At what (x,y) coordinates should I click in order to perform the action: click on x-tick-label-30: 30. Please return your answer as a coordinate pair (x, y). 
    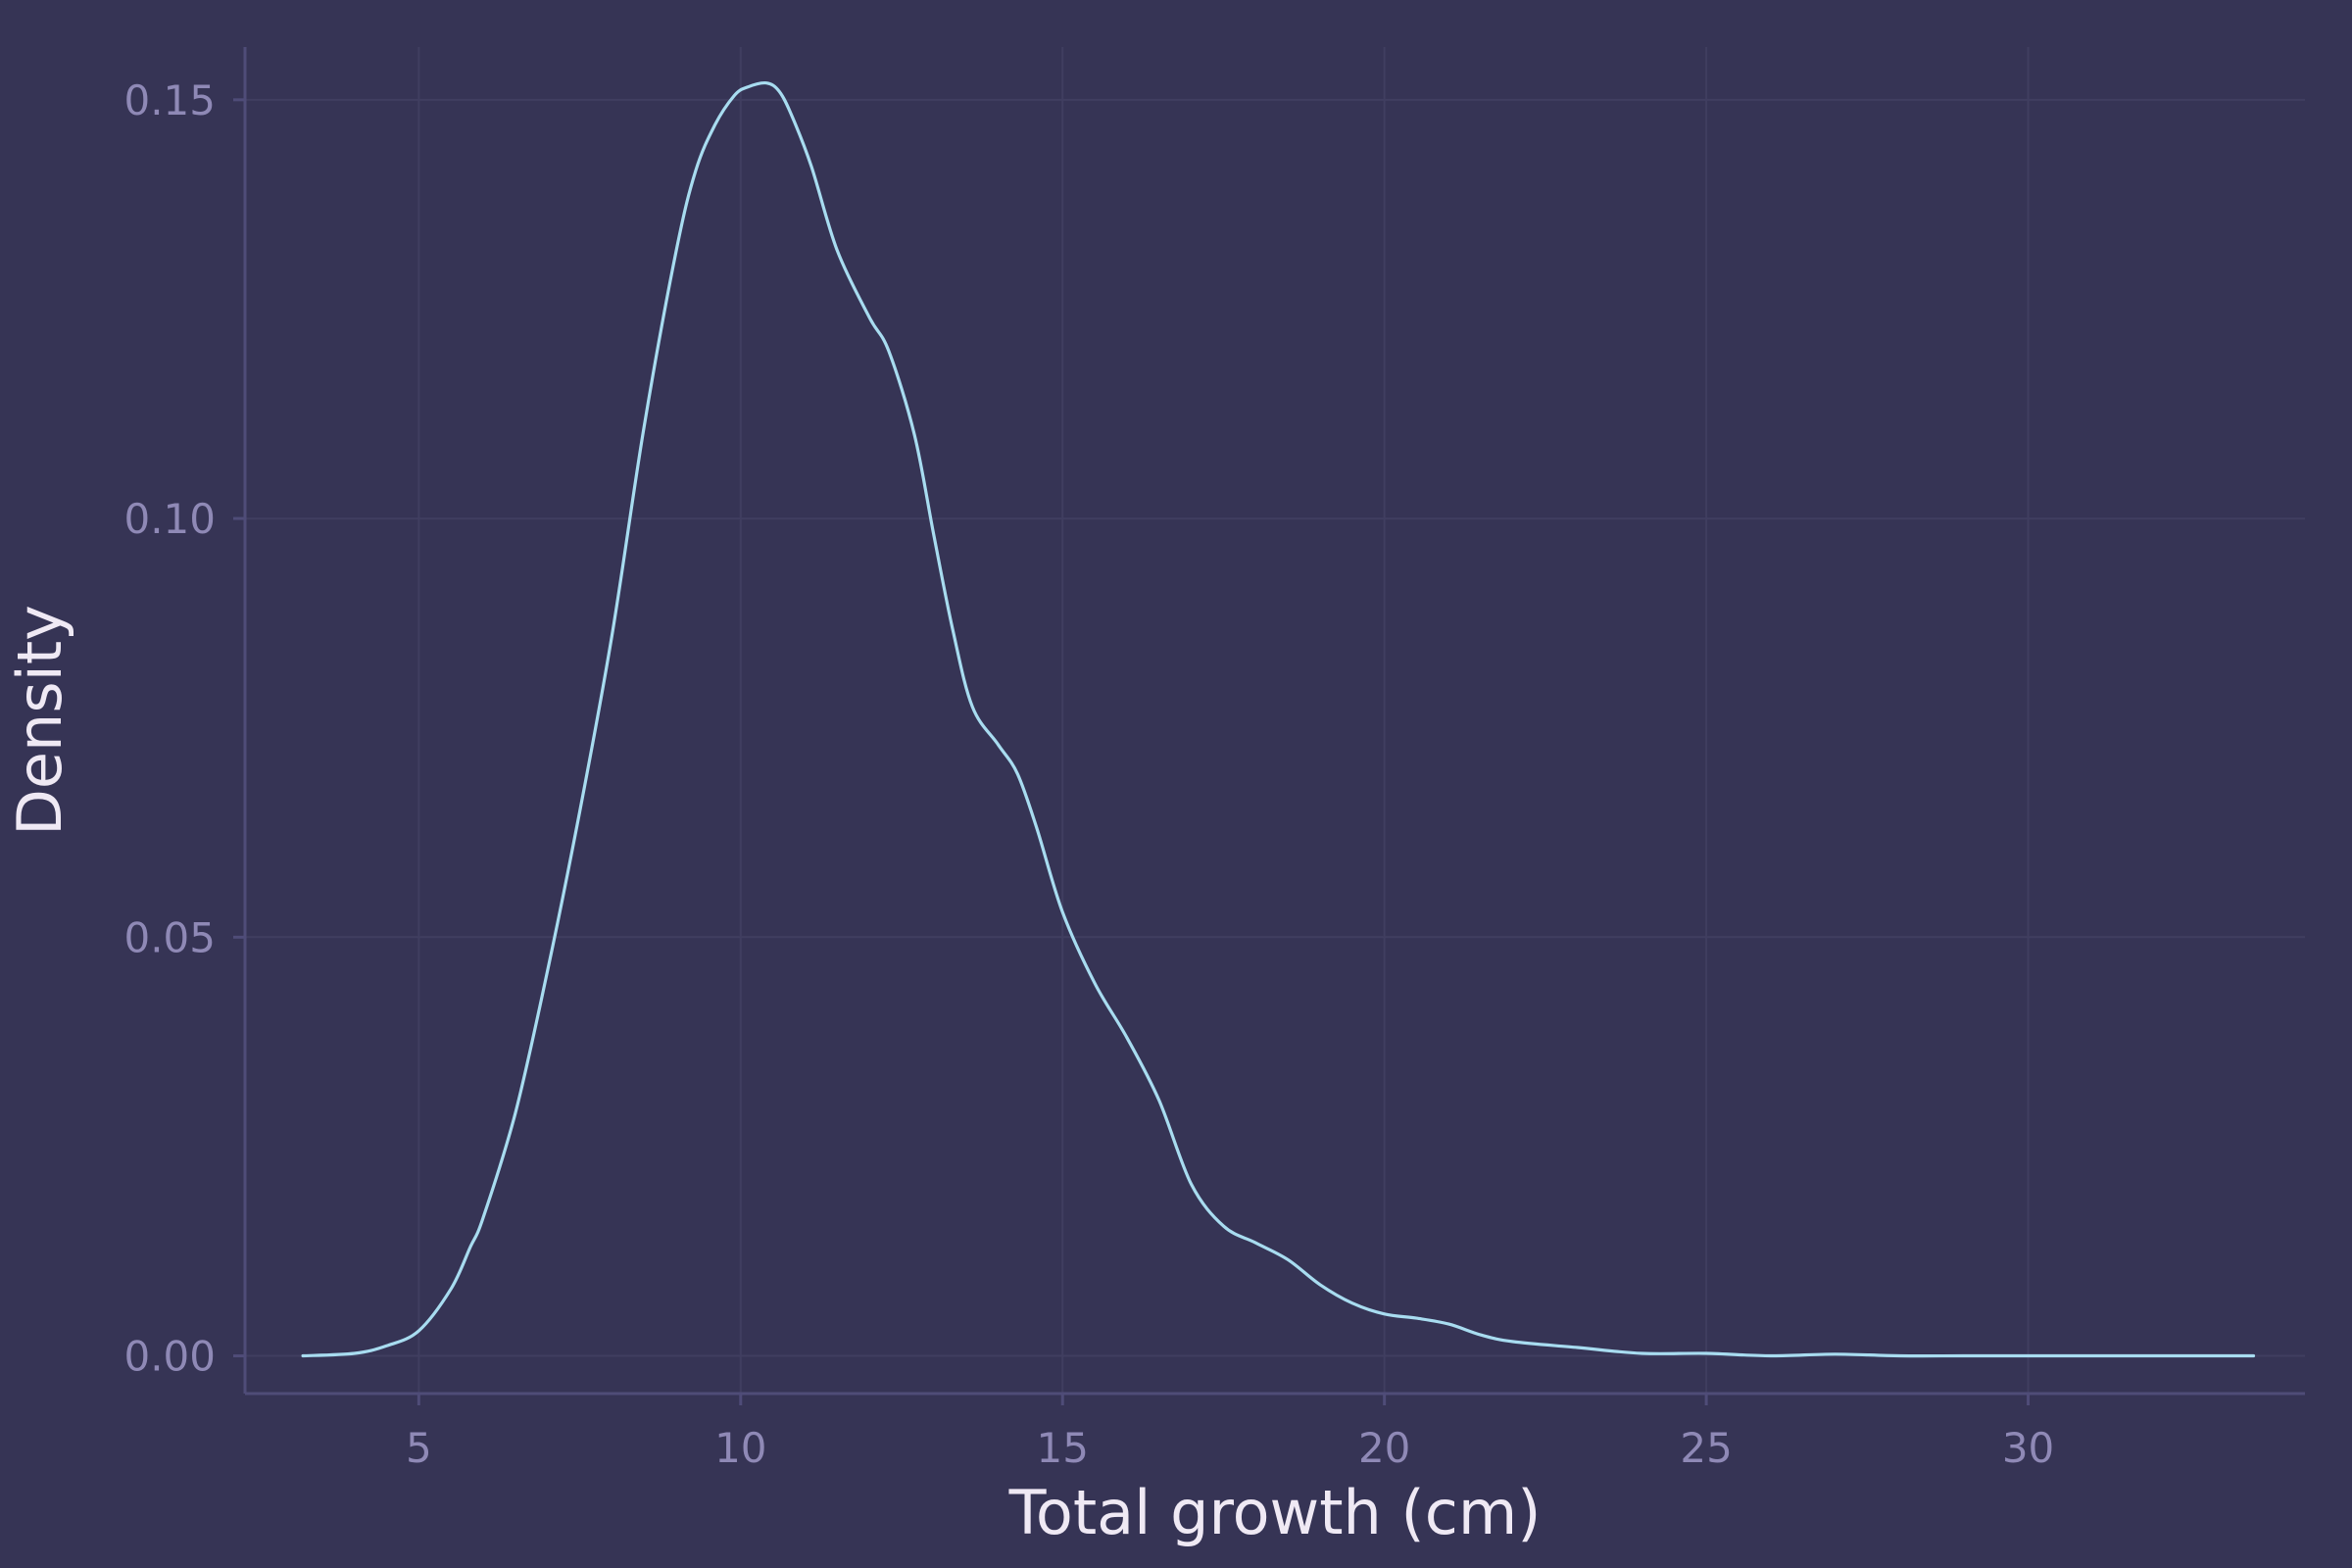
    Looking at the image, I should click on (2028, 1448).